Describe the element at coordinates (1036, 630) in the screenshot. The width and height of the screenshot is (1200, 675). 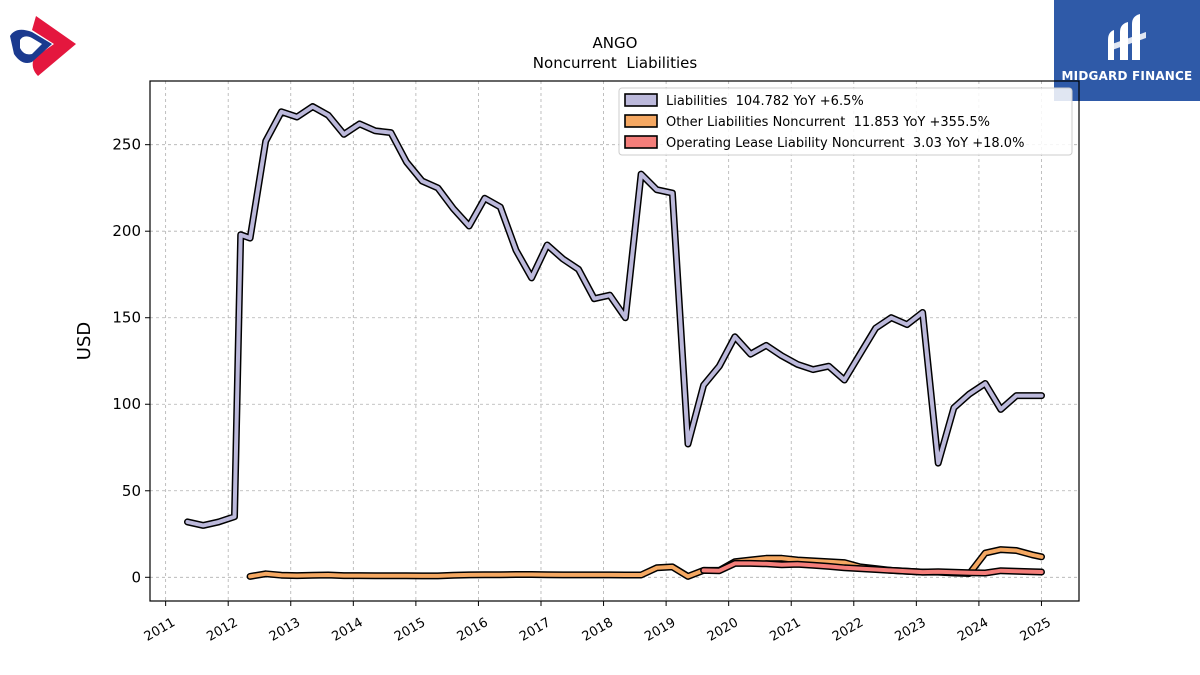
I see `x-tick-label: 2025` at that location.